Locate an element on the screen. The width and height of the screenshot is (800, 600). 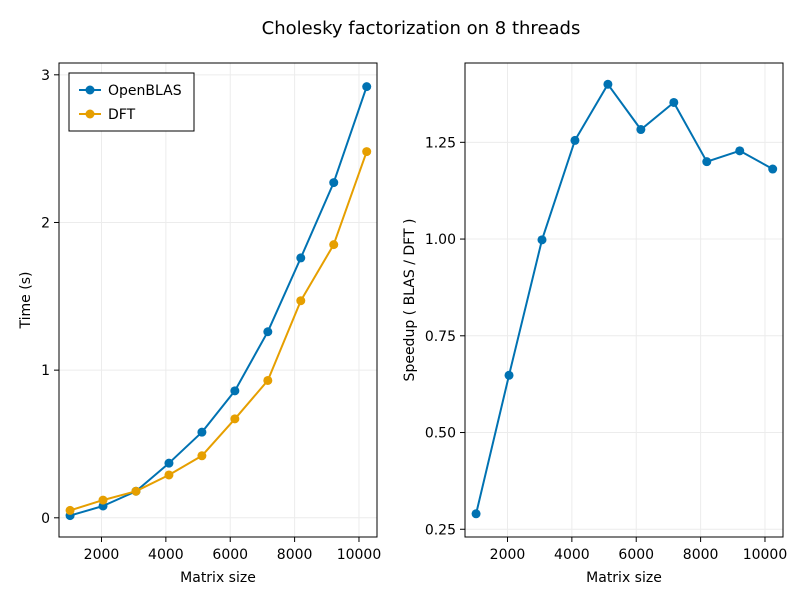
y-axis-label: Time (s) is located at coordinates (26, 301).